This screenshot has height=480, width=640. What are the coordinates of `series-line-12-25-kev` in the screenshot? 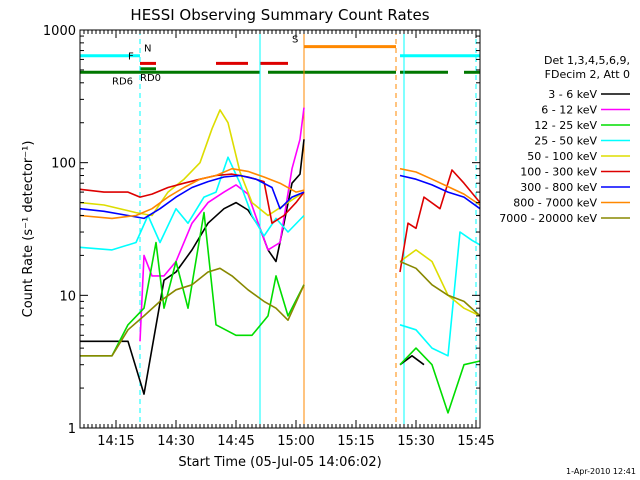 It's located at (192, 284).